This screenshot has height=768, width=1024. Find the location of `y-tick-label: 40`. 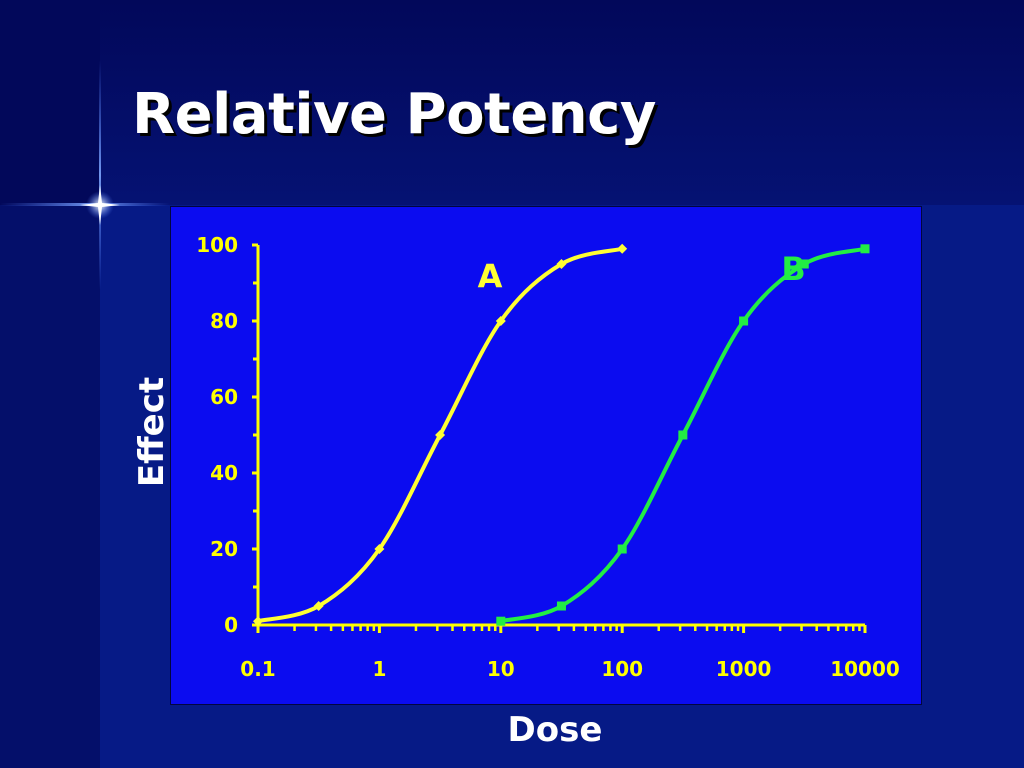

y-tick-label: 40 is located at coordinates (224, 473).